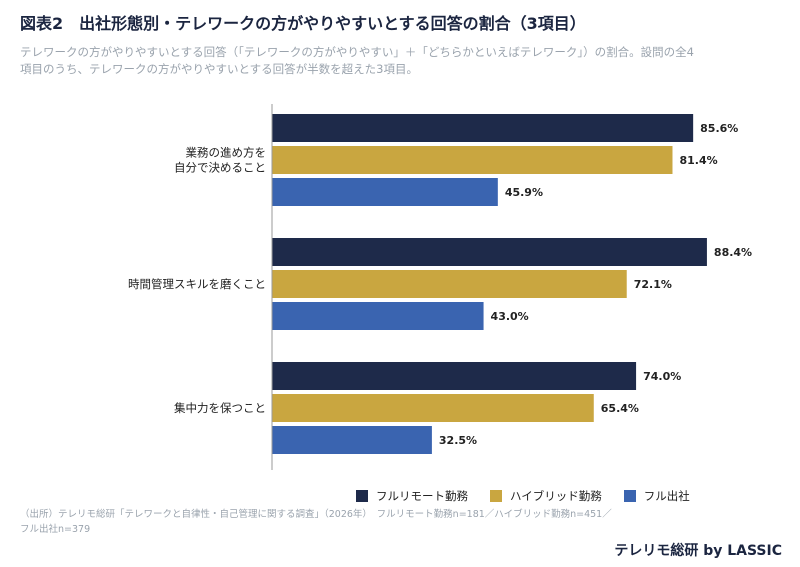 The height and width of the screenshot is (567, 800). I want to click on source-line-2: フル出社n=379, so click(55, 529).